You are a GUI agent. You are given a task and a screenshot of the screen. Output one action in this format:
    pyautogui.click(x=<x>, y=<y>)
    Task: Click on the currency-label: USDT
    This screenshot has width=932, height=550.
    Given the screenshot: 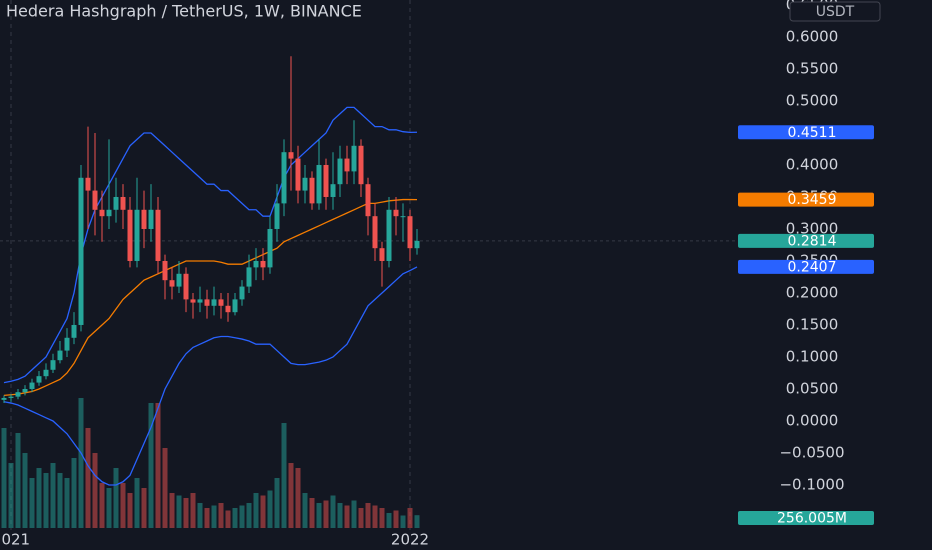 What is the action you would take?
    pyautogui.click(x=835, y=12)
    